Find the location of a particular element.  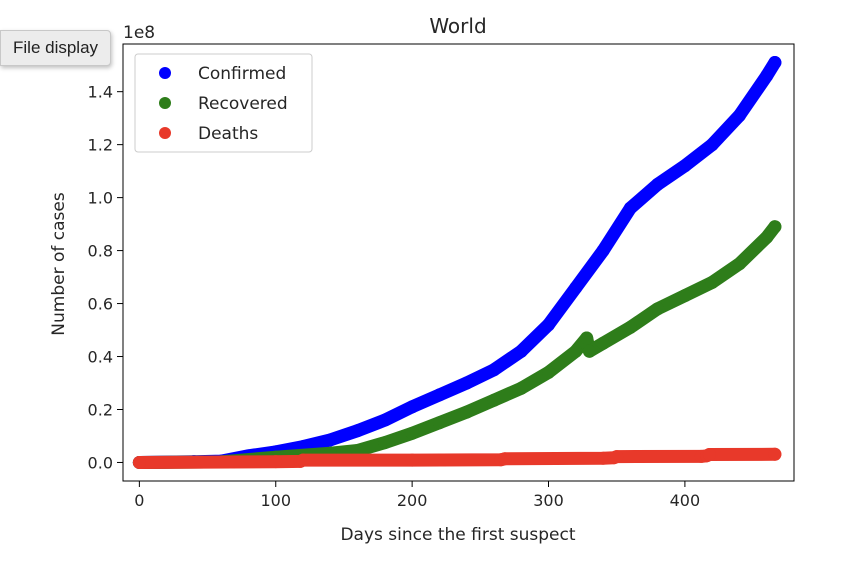

tooltip-label: File display is located at coordinates (56, 47).